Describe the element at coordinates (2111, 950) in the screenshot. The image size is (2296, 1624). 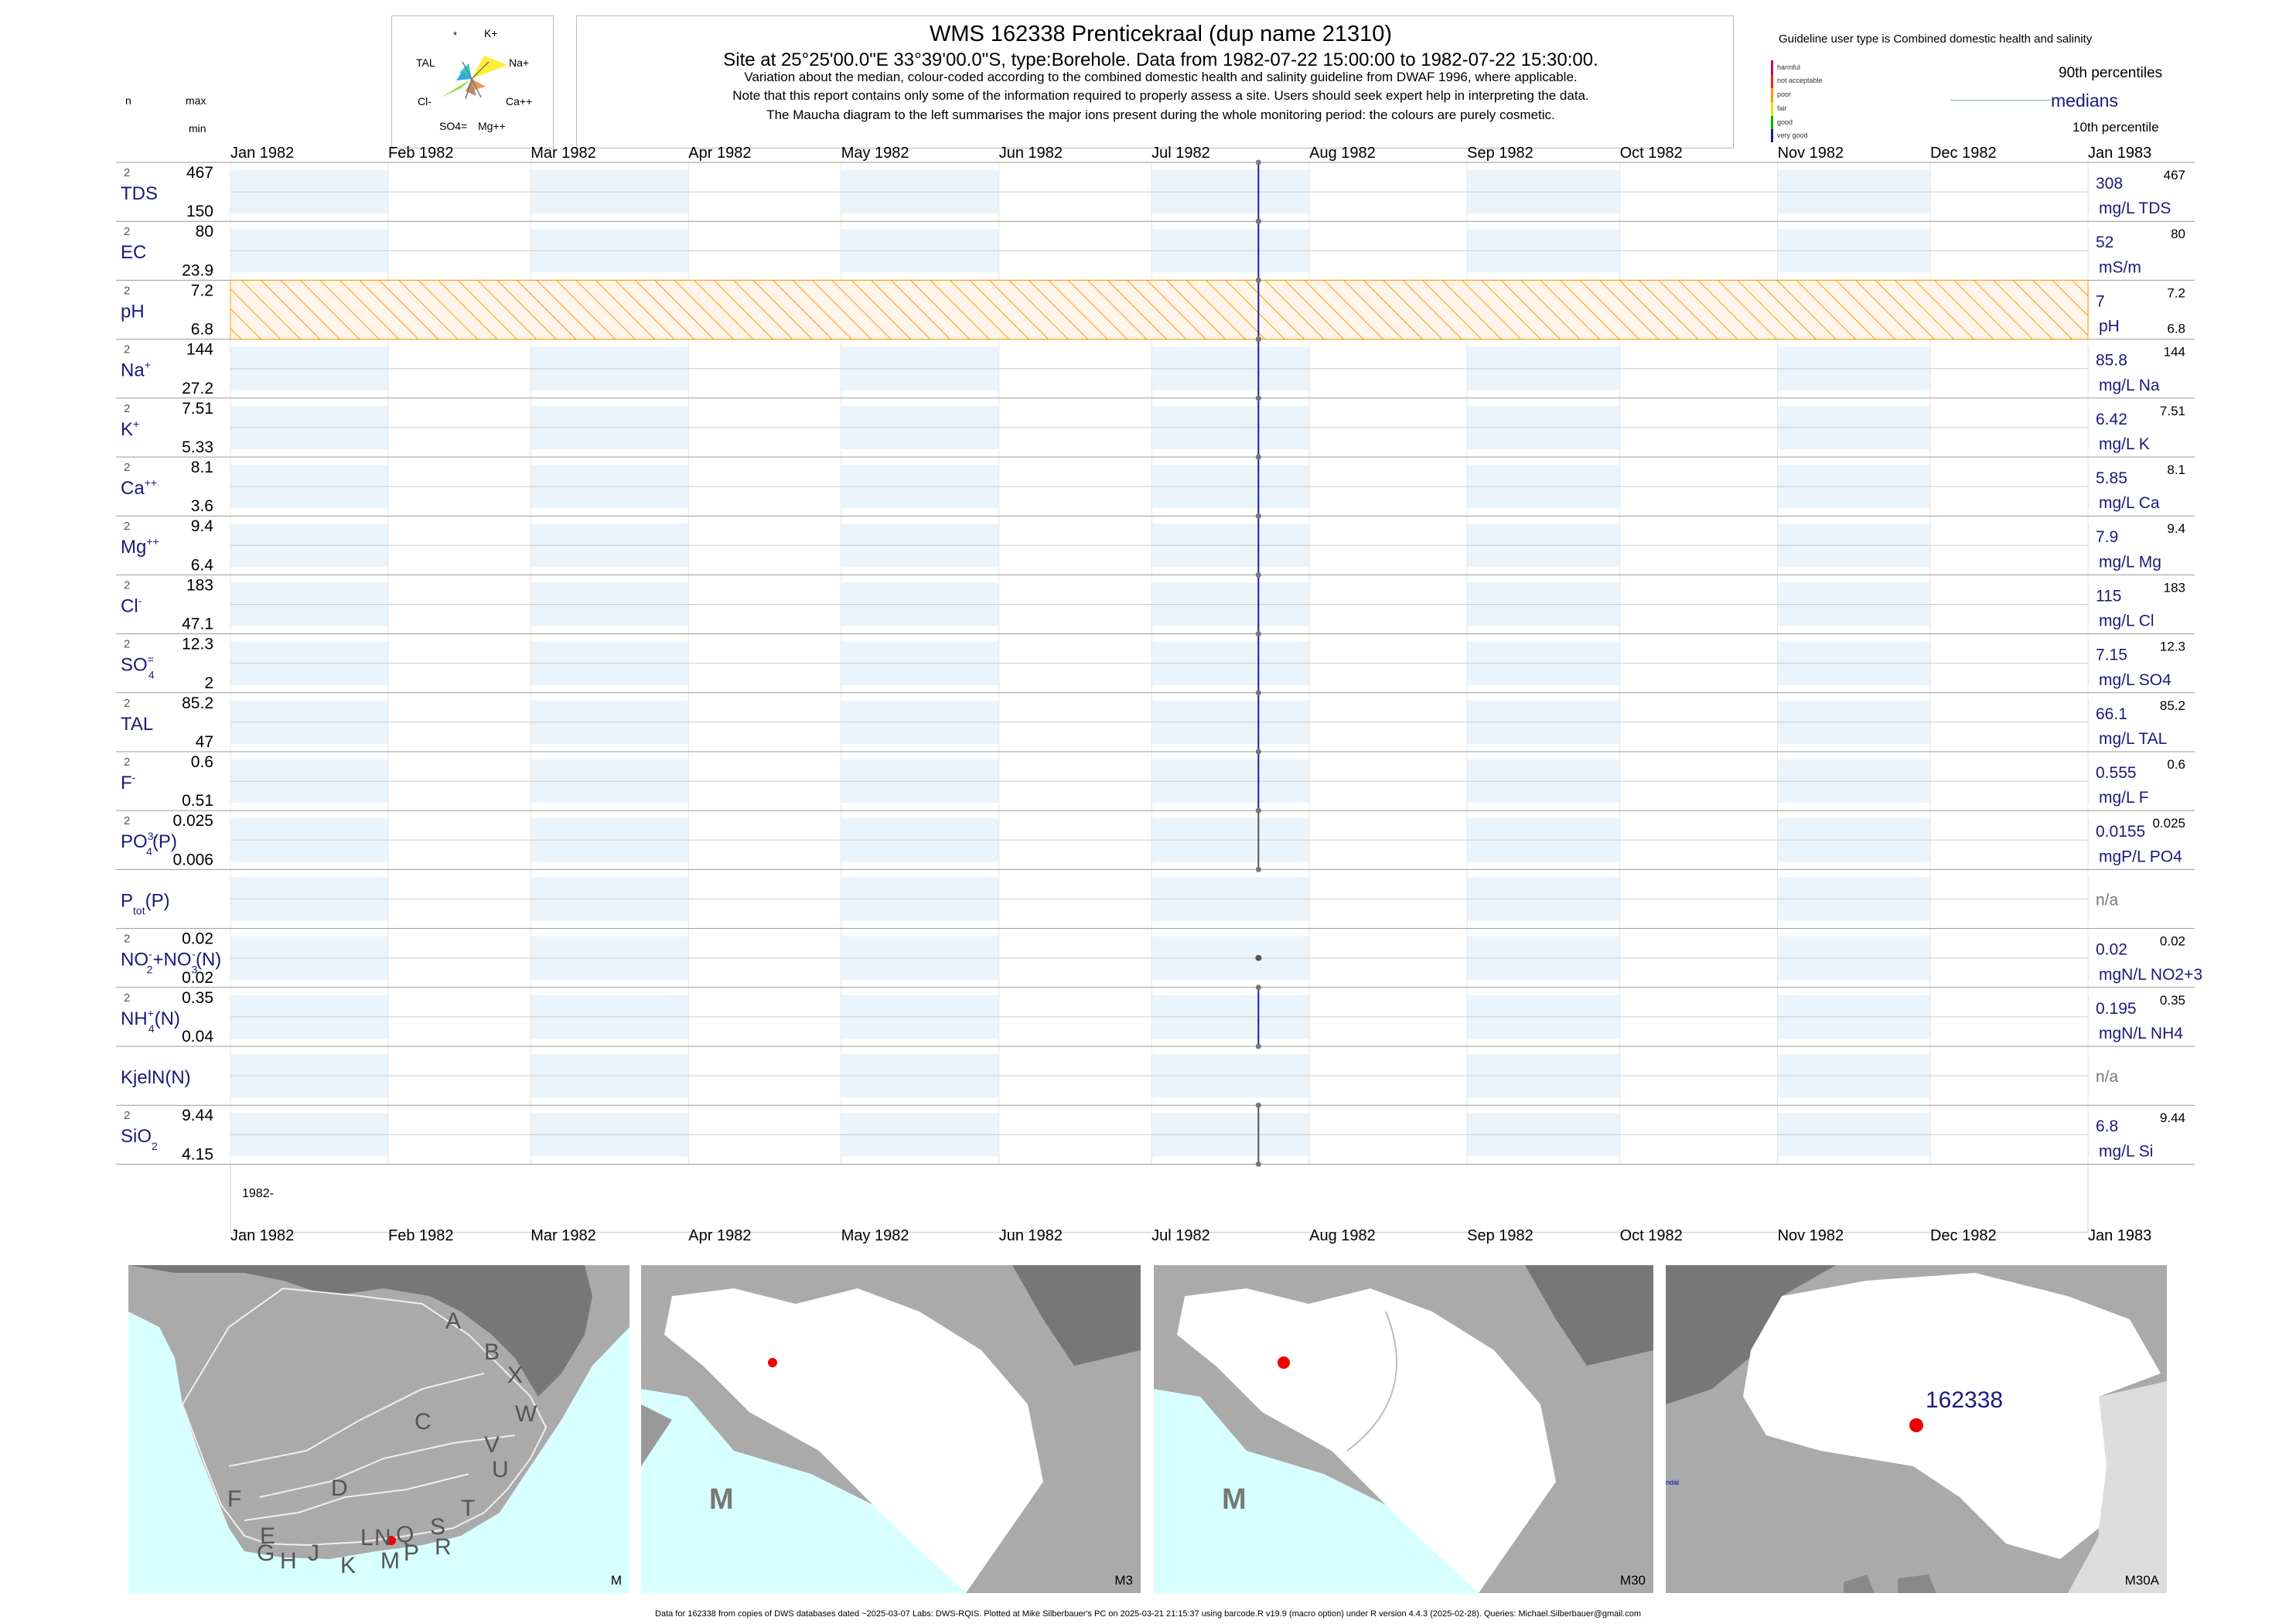
I see `row-median-value: 0.02` at that location.